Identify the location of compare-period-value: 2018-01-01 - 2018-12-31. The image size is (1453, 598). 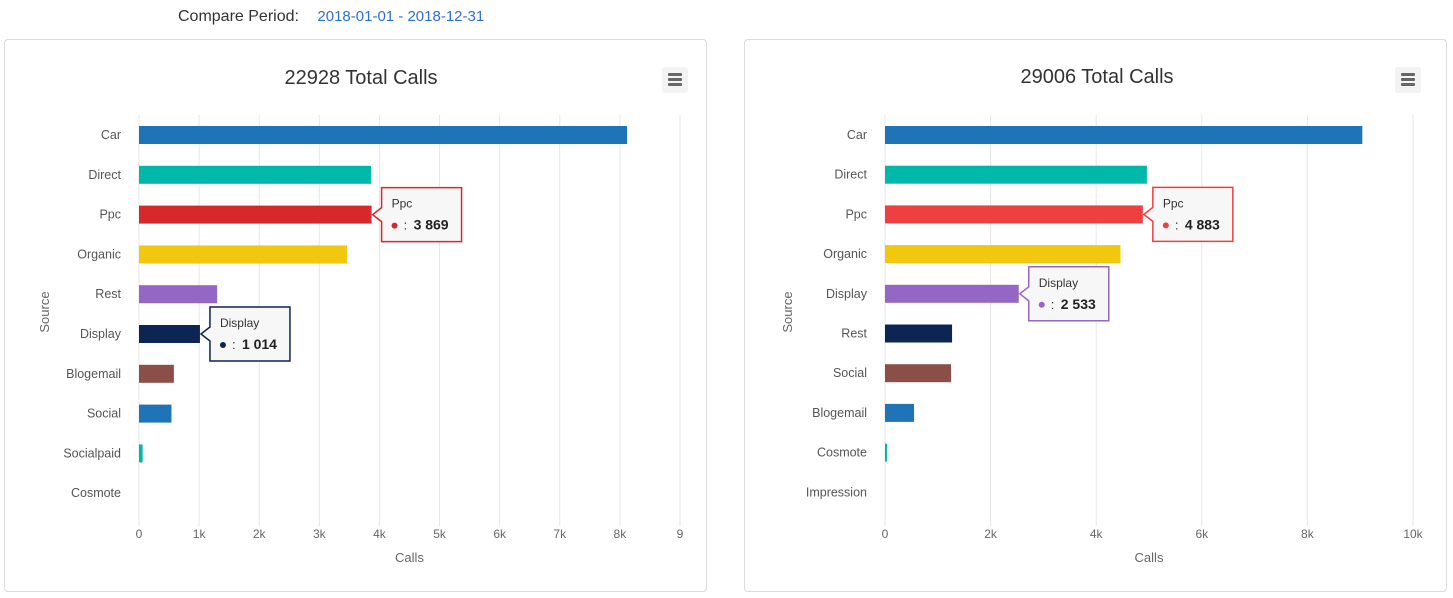
(401, 16).